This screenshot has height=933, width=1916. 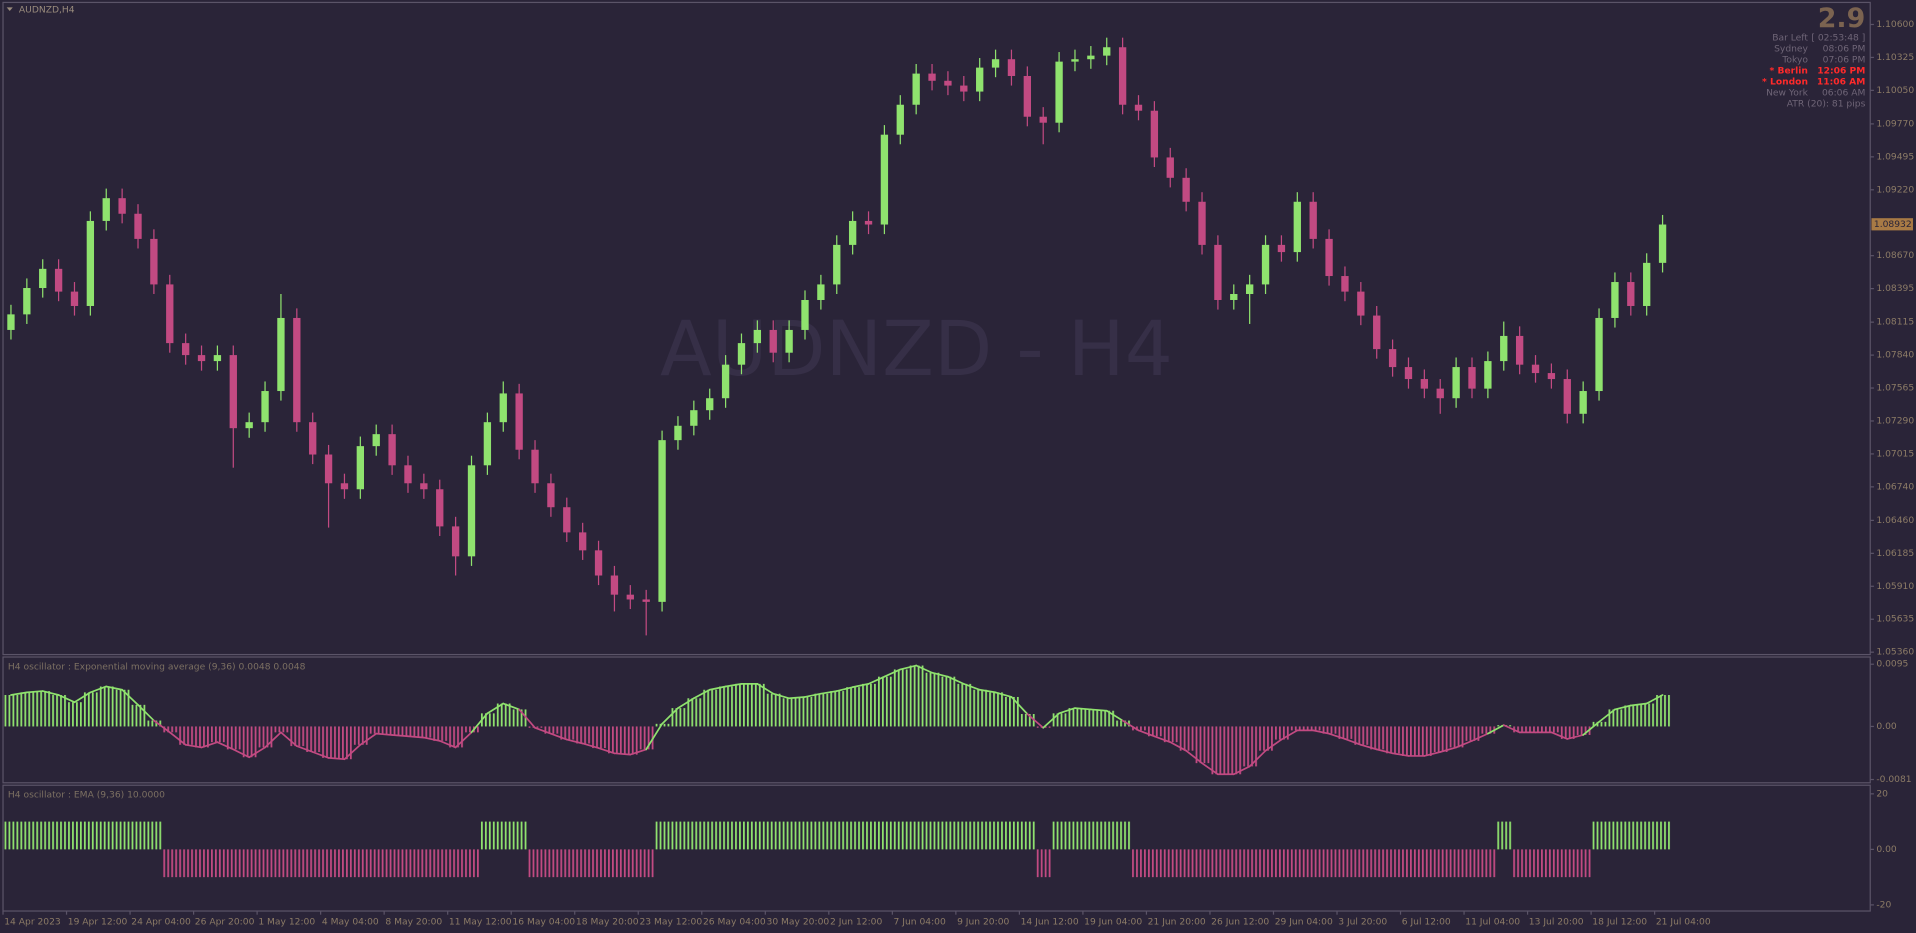 What do you see at coordinates (1619, 923) in the screenshot?
I see `x-tick-label: 18 Jul 12:00` at bounding box center [1619, 923].